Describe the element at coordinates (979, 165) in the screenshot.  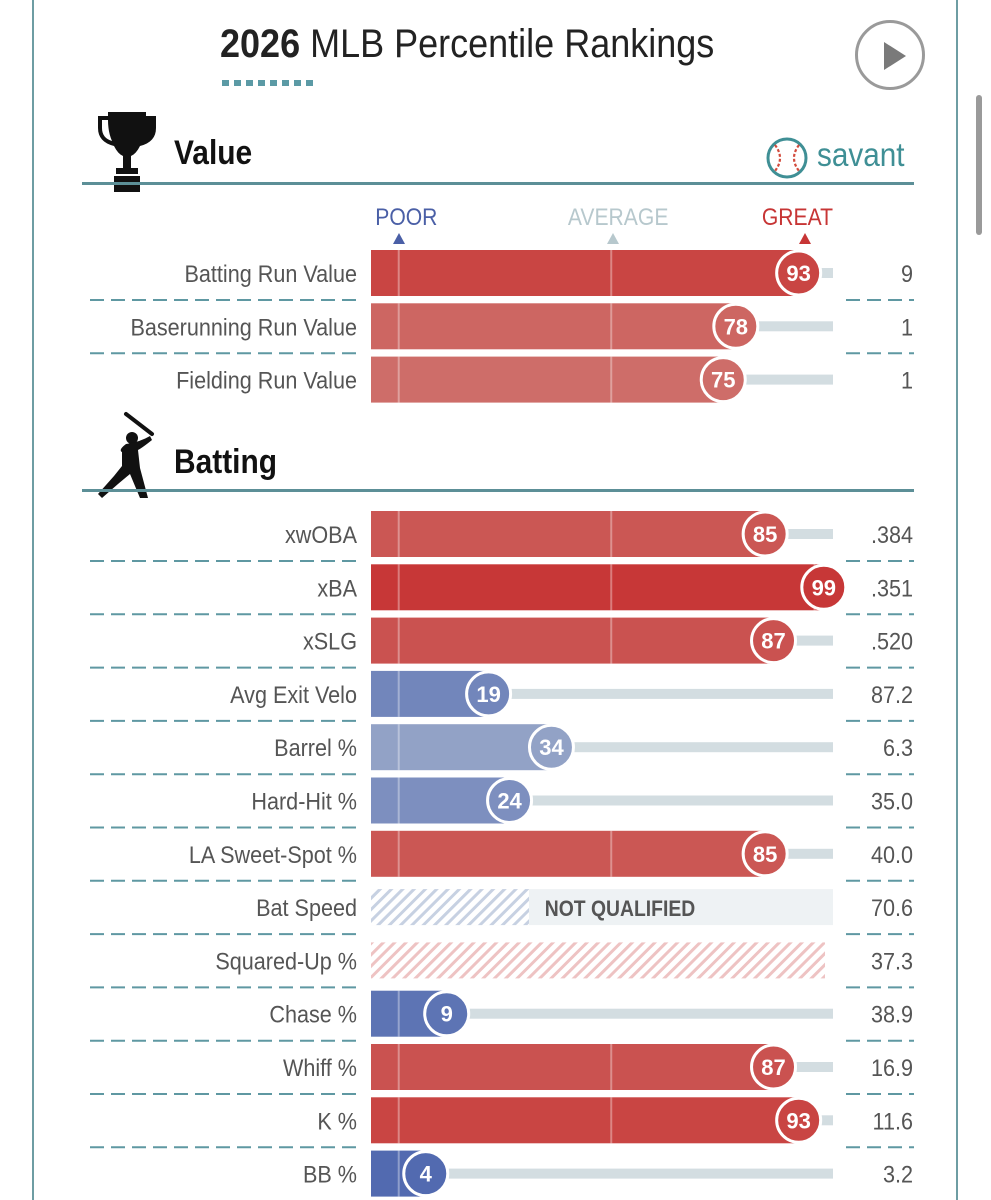
I see `scrollbar` at that location.